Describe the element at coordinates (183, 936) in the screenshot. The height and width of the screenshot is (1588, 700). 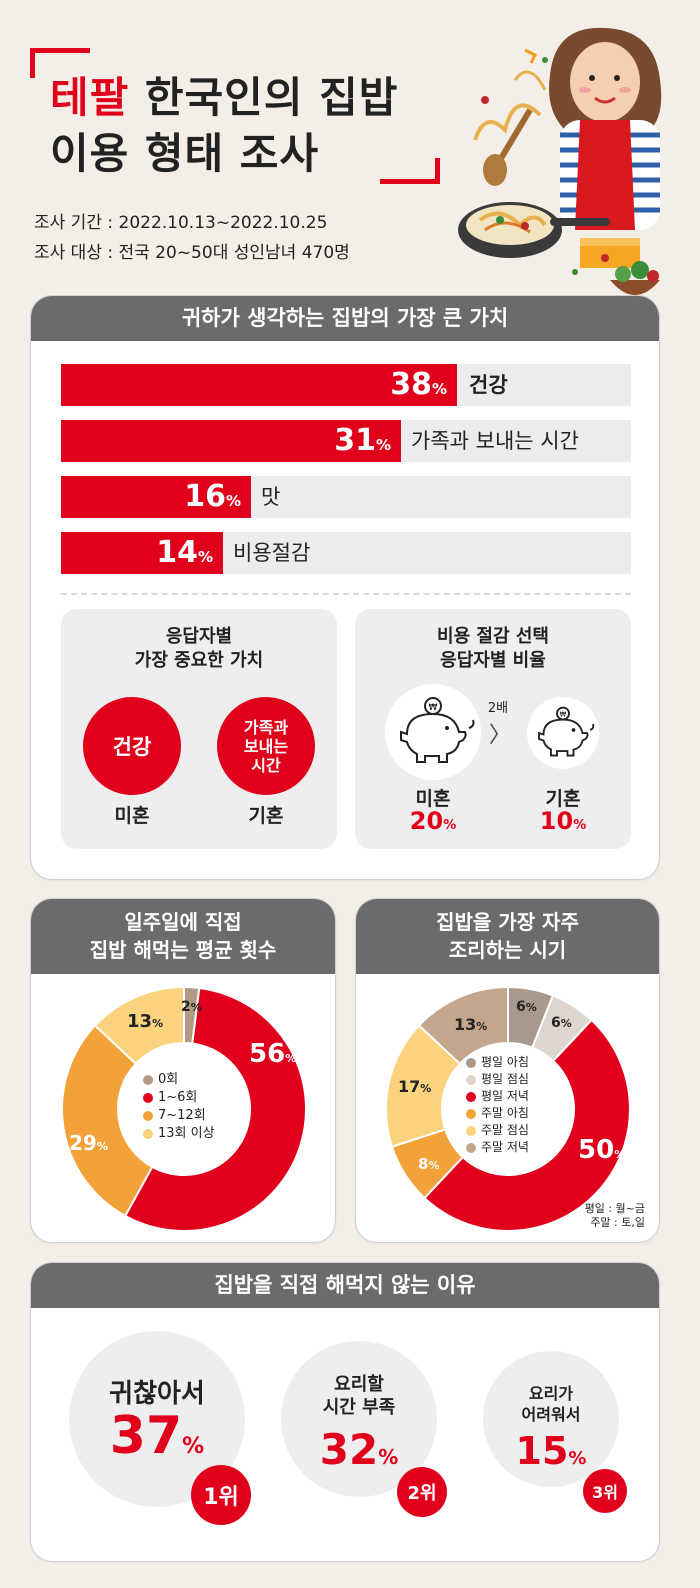
I see `weekly-cooking-title: 일주일에 직접 집밥 해먹는 평균 횟수` at that location.